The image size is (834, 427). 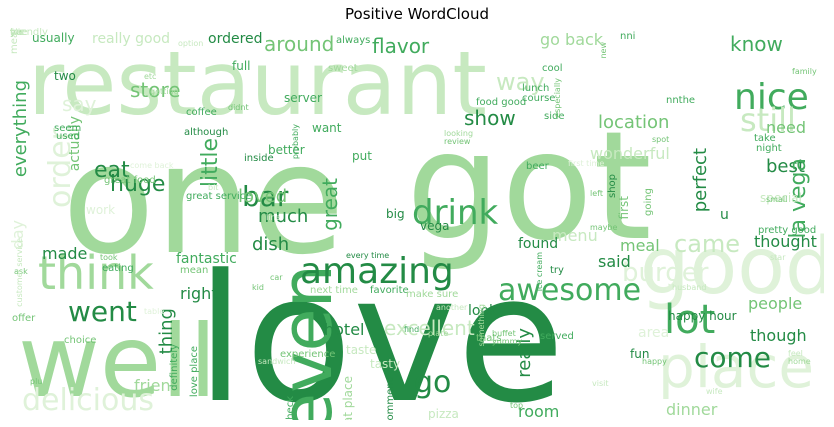 I want to click on word-know: know, so click(x=756, y=44).